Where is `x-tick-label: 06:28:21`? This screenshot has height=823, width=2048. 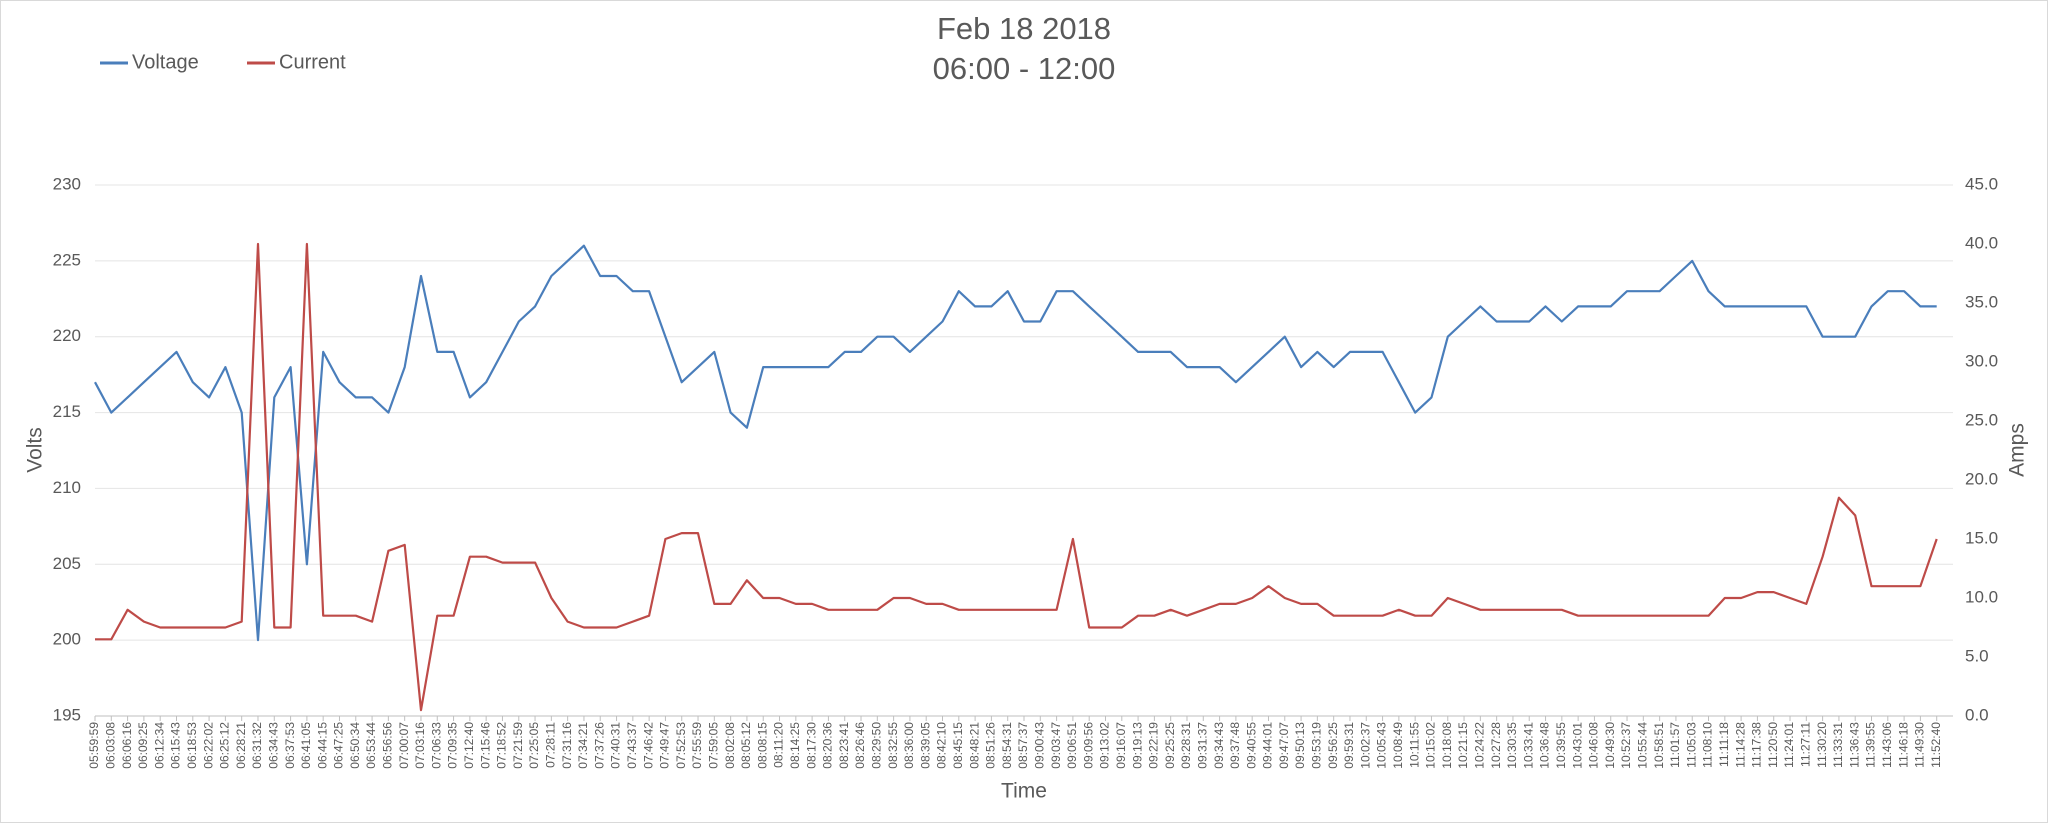 x-tick-label: 06:28:21 is located at coordinates (241, 745).